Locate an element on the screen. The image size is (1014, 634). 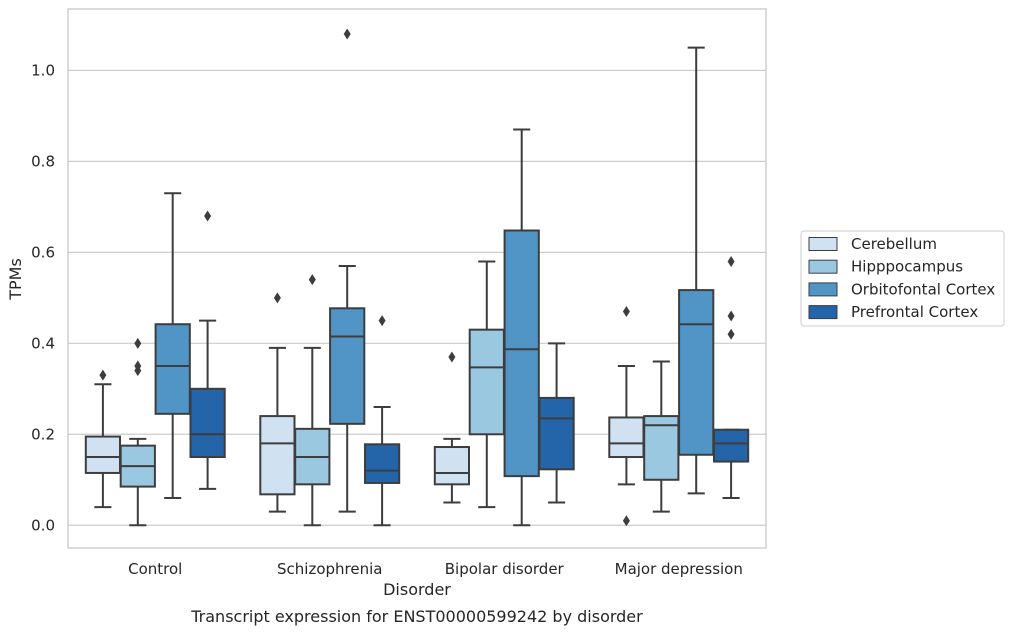
x-tick-label: Schizophrenia is located at coordinates (329, 569).